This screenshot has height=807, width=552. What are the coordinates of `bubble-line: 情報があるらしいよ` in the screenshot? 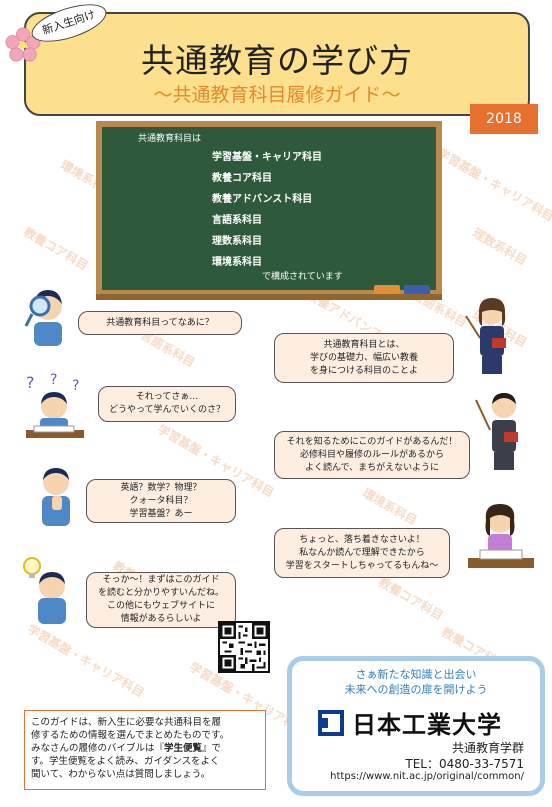 It's located at (161, 619).